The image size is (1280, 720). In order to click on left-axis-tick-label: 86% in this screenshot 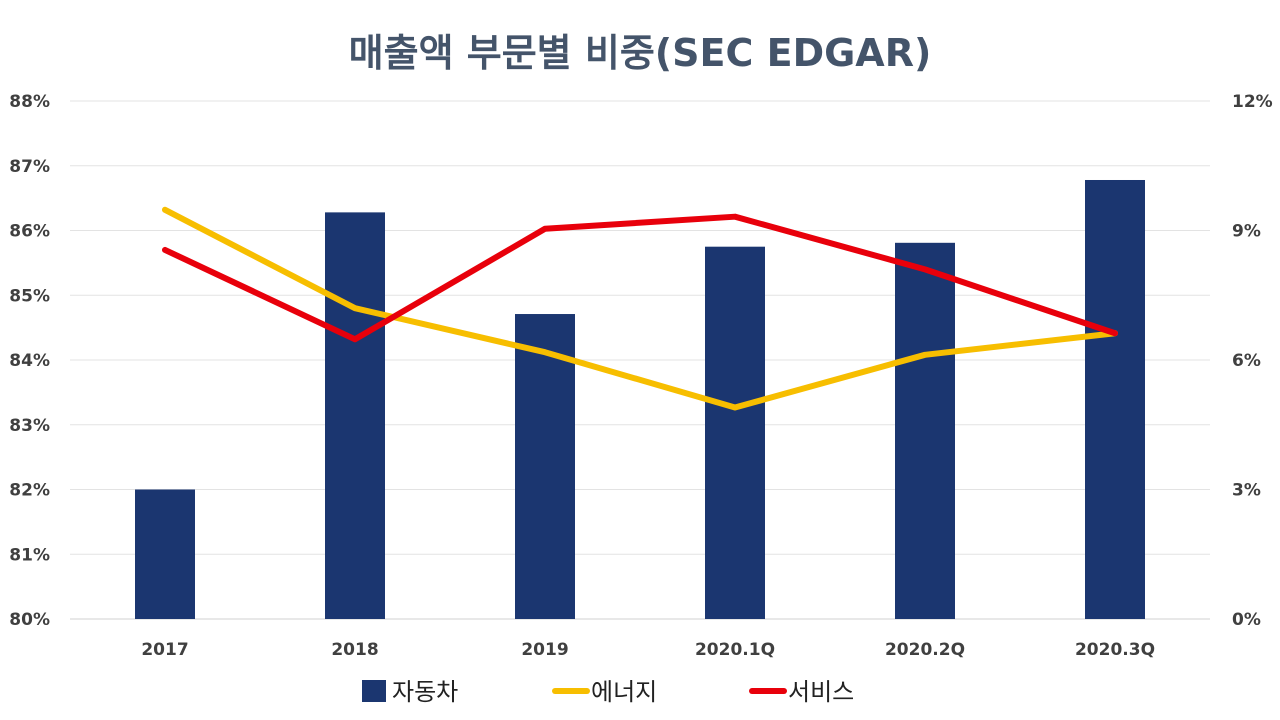, I will do `click(29, 232)`.